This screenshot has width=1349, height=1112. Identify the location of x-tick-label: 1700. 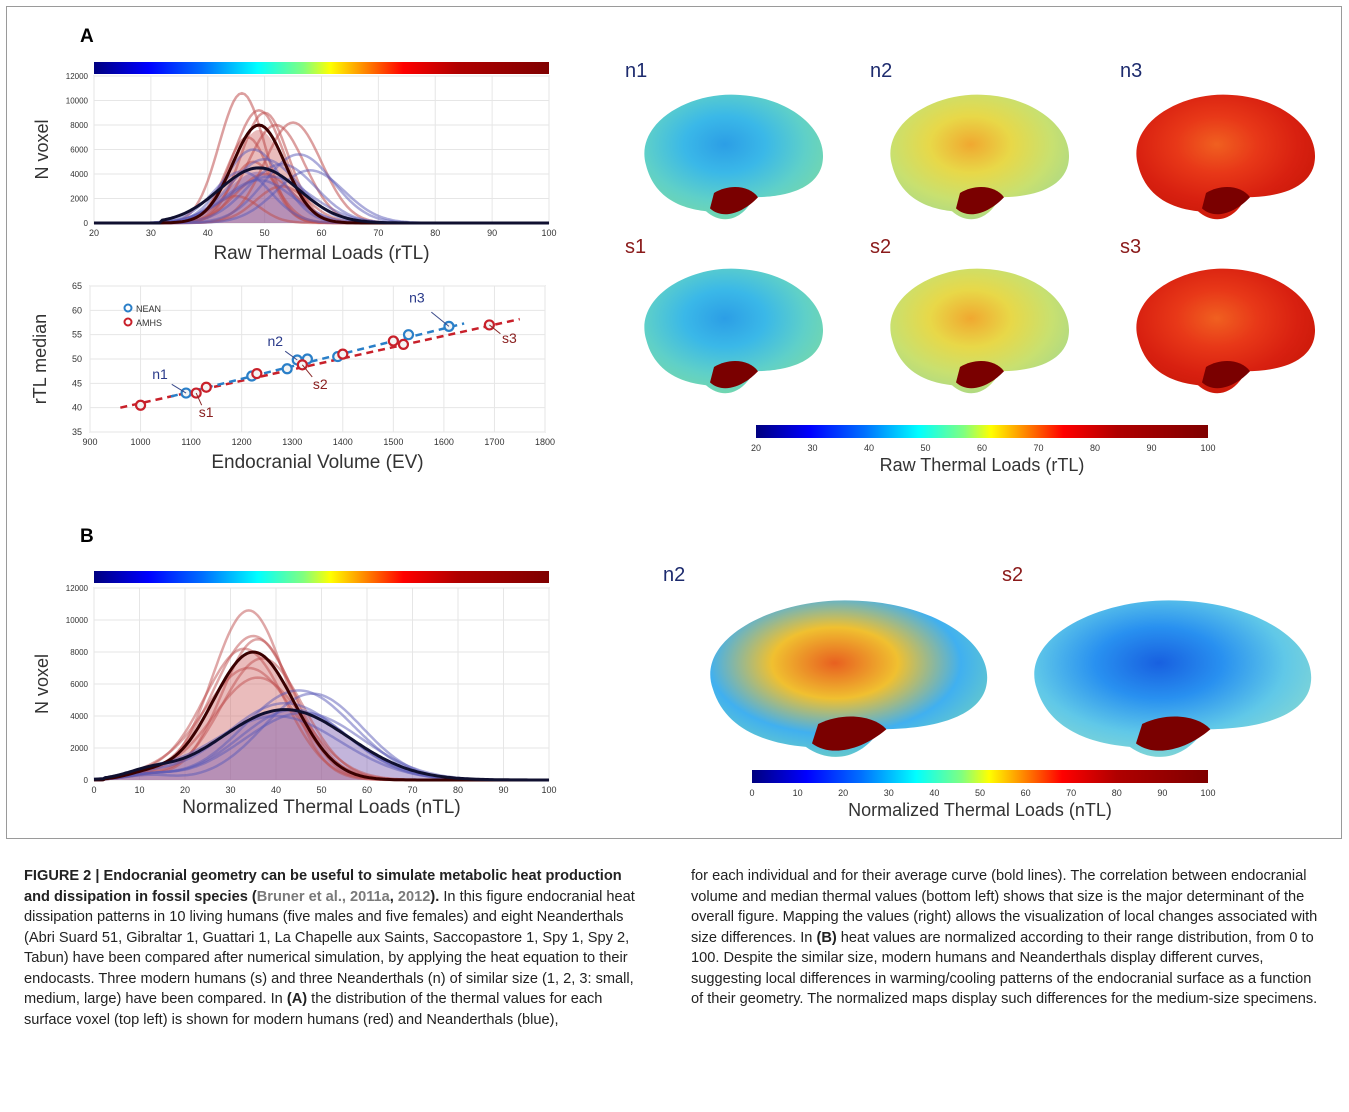
(494, 442).